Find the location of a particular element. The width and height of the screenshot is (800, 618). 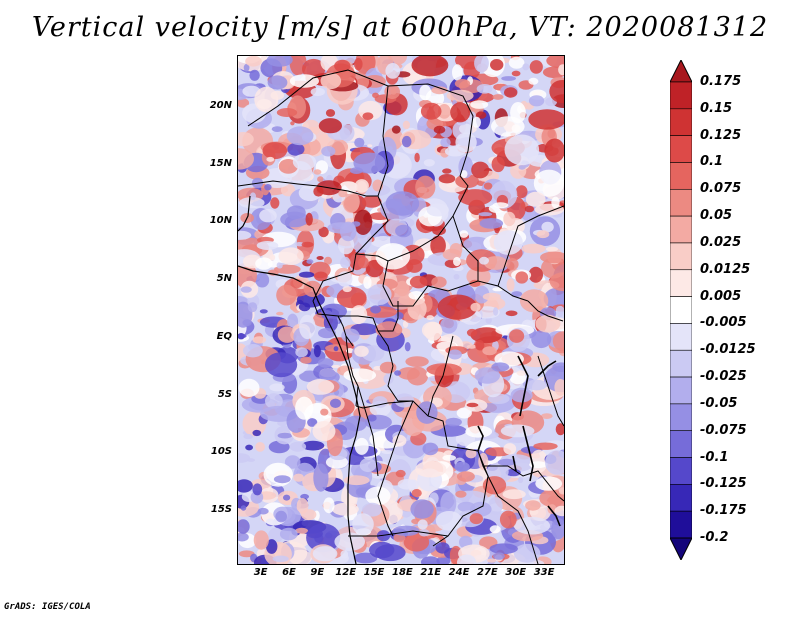

colorbar-label: 0.125 is located at coordinates (721, 135).